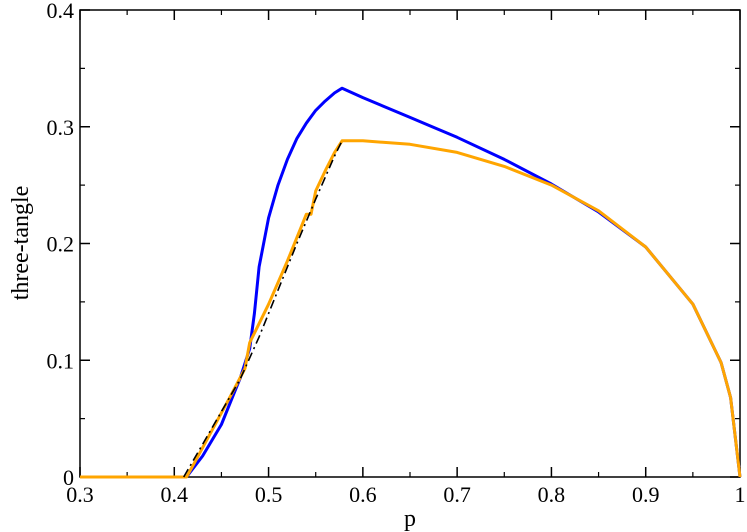 The image size is (747, 532). I want to click on y-tick-label: 0.3, so click(61, 127).